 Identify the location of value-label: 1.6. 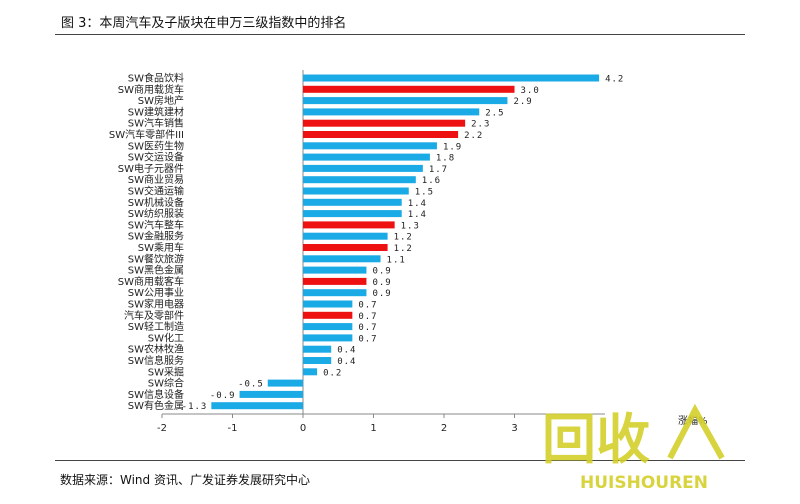
(431, 181).